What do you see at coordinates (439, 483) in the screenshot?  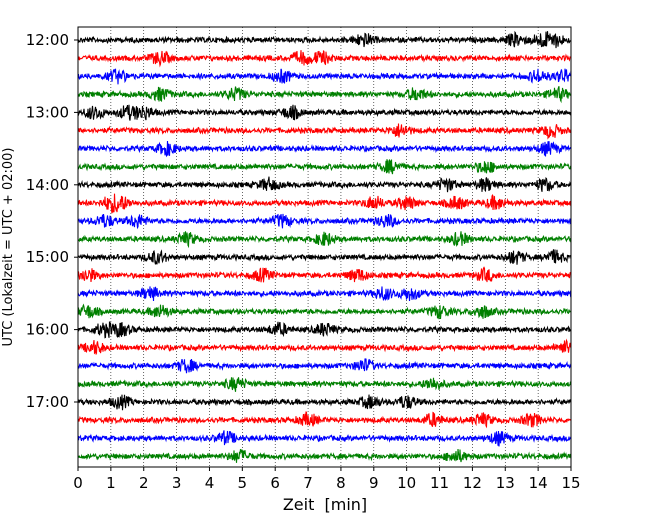 I see `x-tick-label: 11` at bounding box center [439, 483].